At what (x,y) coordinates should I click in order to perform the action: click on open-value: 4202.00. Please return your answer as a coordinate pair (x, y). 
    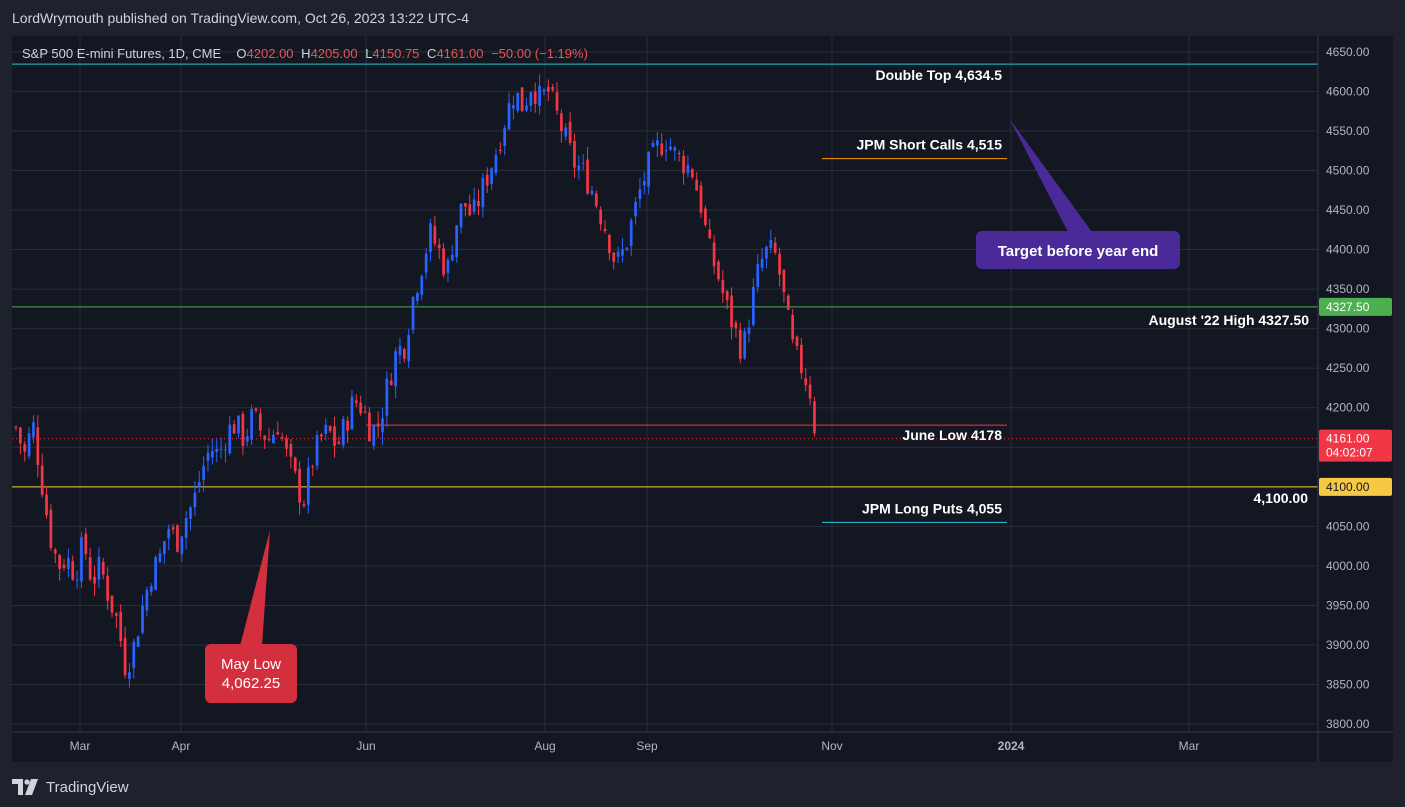
    Looking at the image, I should click on (270, 53).